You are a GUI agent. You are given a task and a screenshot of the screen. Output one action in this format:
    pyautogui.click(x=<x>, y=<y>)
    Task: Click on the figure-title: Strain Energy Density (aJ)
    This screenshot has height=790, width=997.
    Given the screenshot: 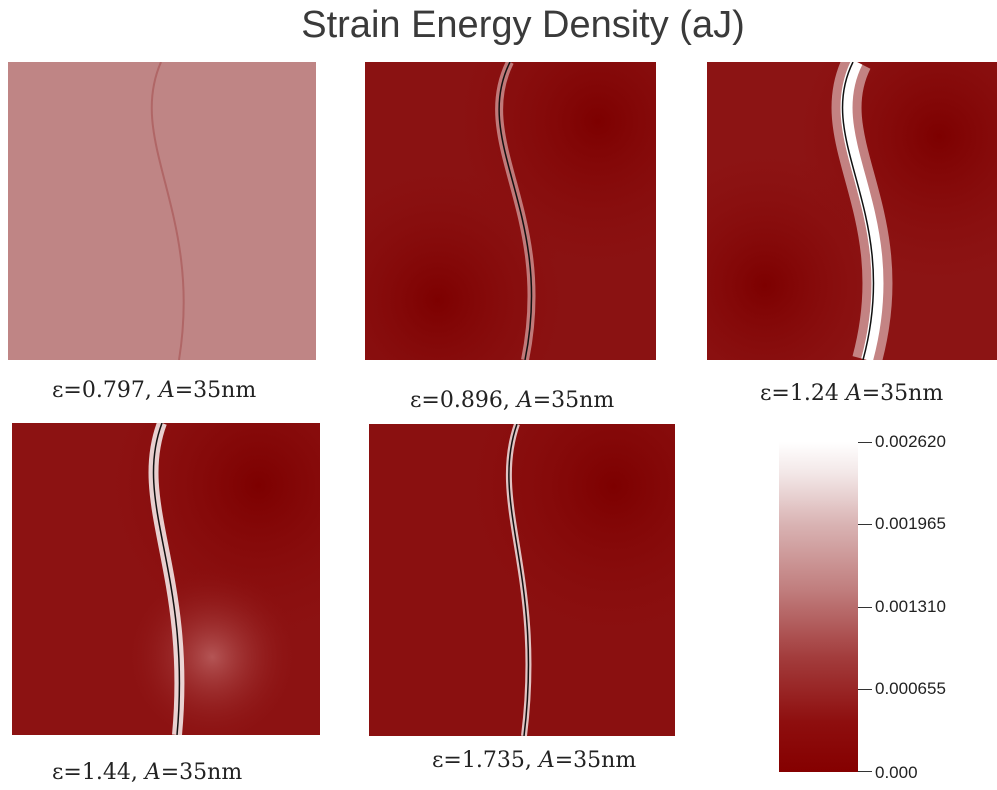 What is the action you would take?
    pyautogui.click(x=523, y=25)
    